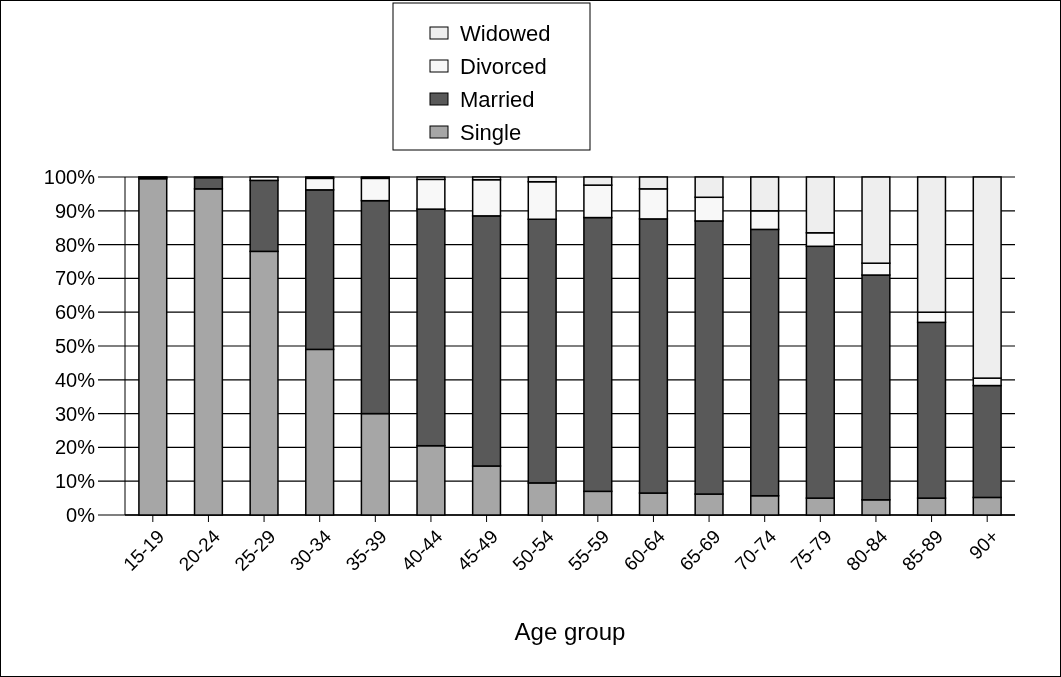 This screenshot has height=677, width=1061. What do you see at coordinates (75, 481) in the screenshot?
I see `y-tick-label: 10%` at bounding box center [75, 481].